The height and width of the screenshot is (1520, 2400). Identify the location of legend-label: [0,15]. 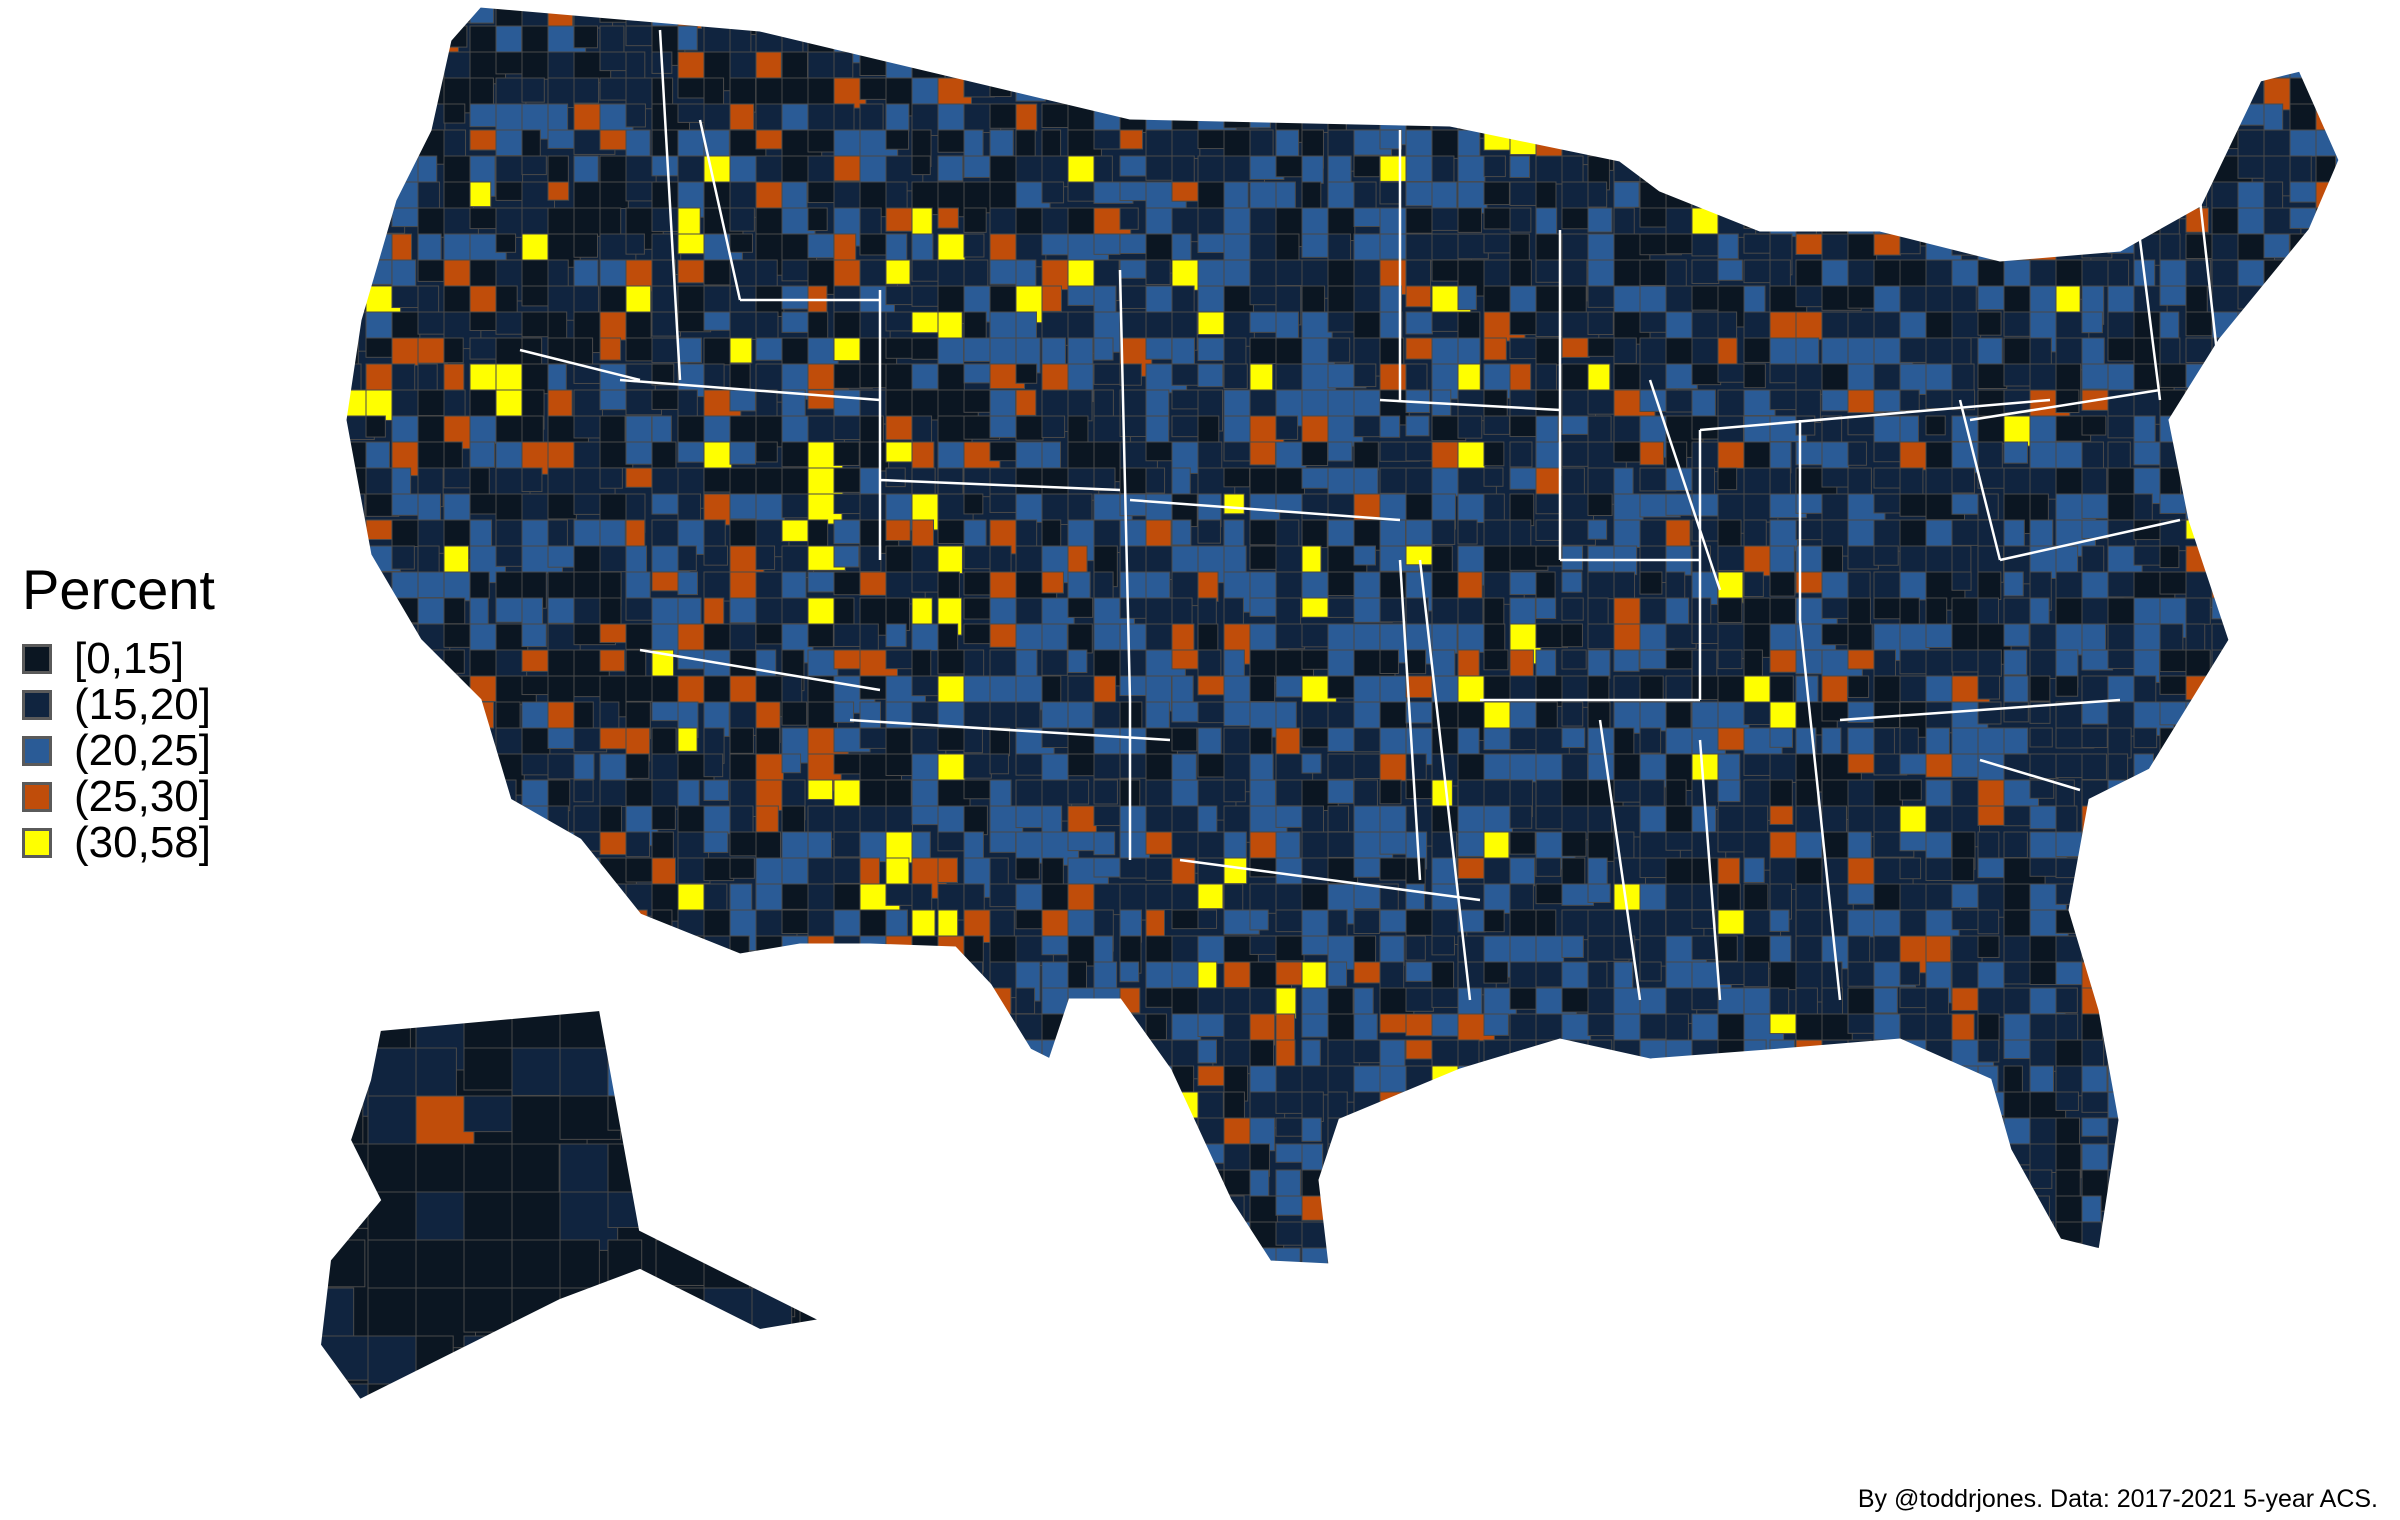
(129, 658).